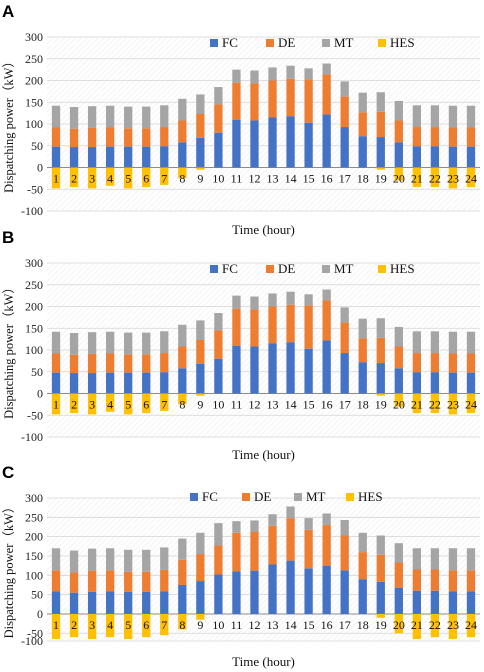 Image resolution: width=484 pixels, height=672 pixels. What do you see at coordinates (34, 307) in the screenshot?
I see `y-tick-label: 200` at bounding box center [34, 307].